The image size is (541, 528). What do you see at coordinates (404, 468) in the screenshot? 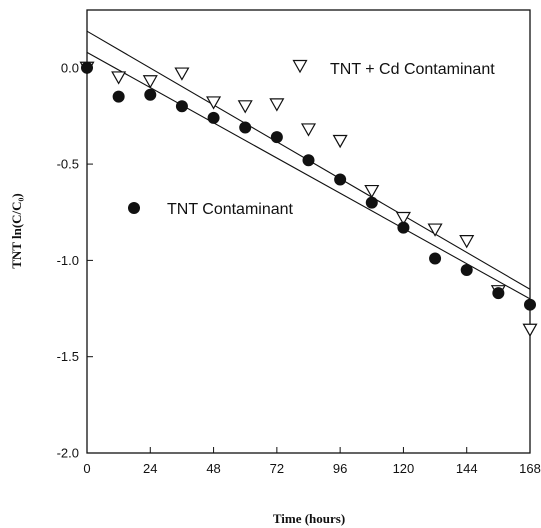
I see `x-tick-label: 120` at bounding box center [404, 468].